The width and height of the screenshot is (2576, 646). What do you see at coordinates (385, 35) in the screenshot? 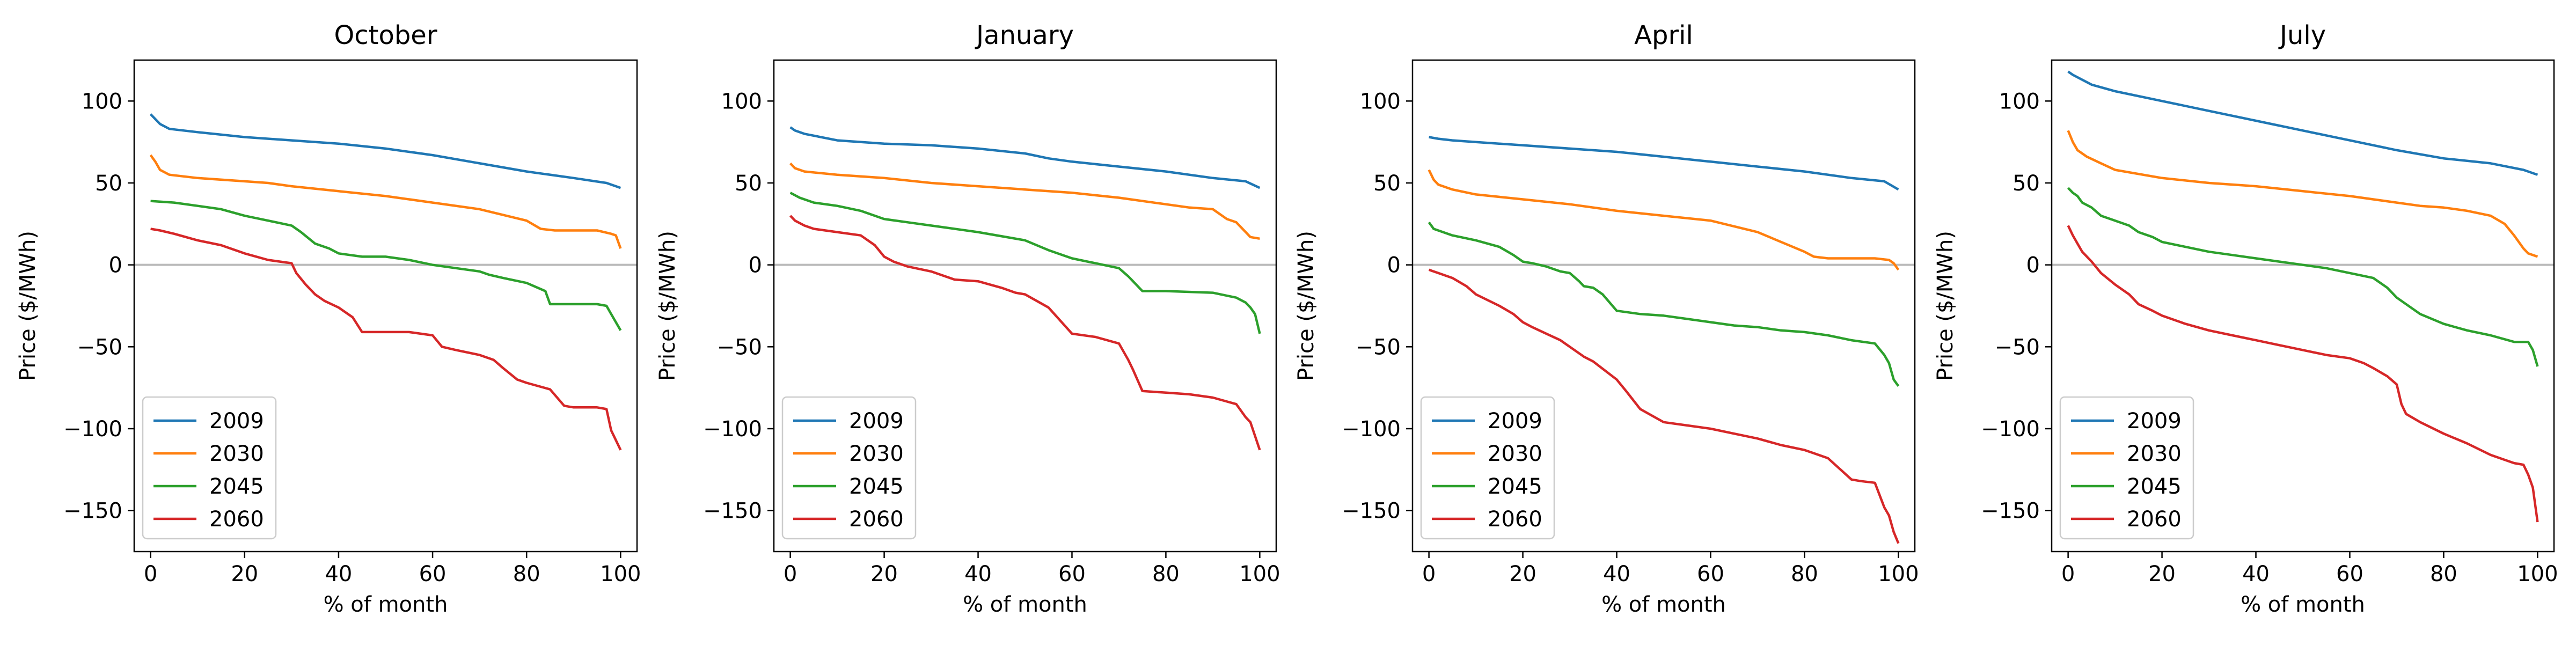
I see `chart-title: October` at bounding box center [385, 35].